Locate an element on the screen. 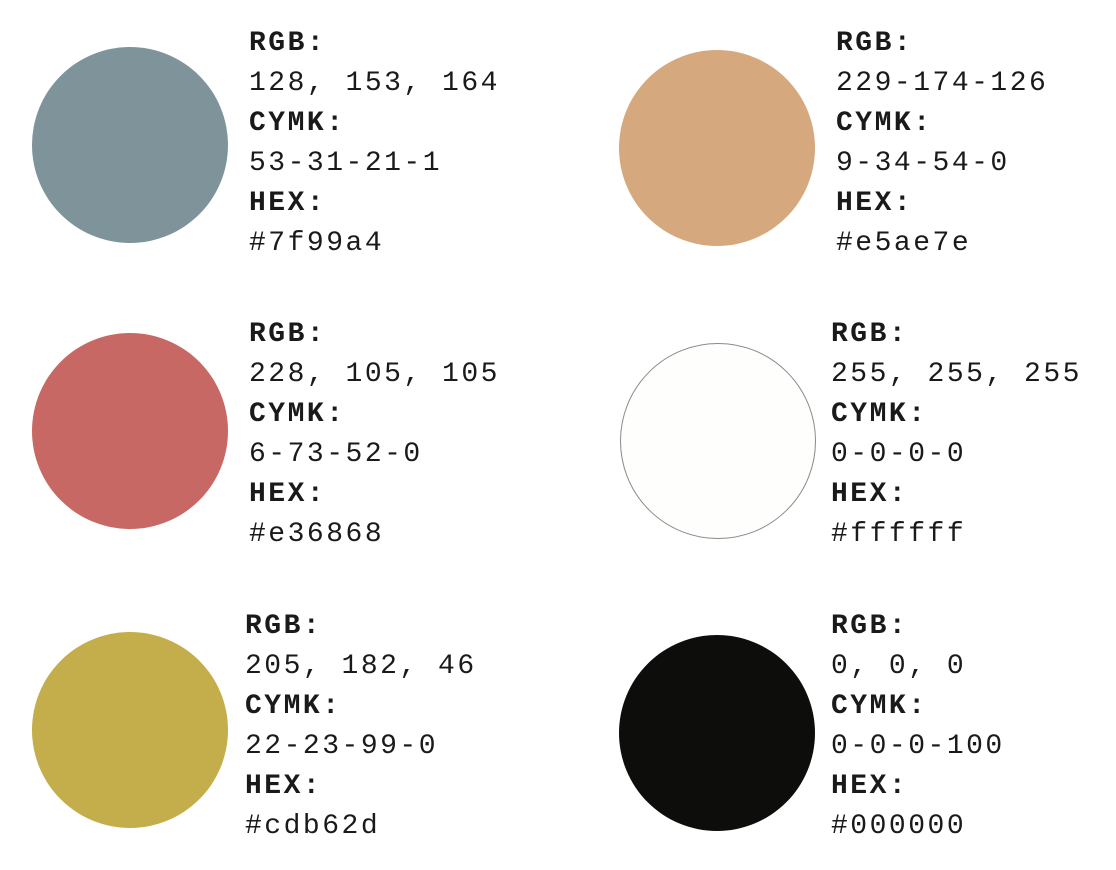 The height and width of the screenshot is (870, 1116). hex-value: #e5ae7e is located at coordinates (904, 243).